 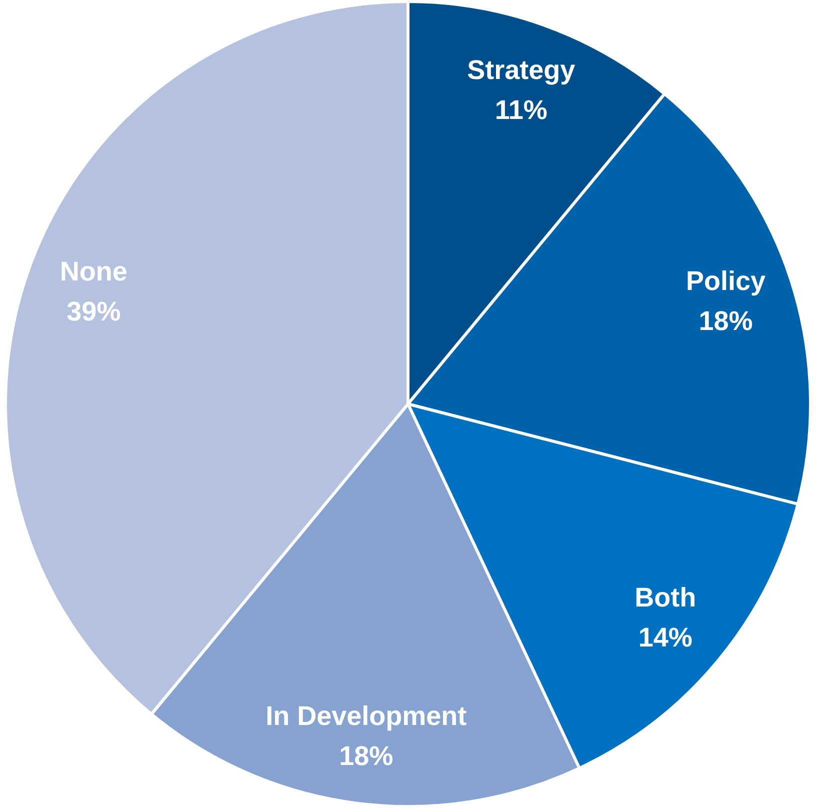 I want to click on data-label: 39%, so click(x=93, y=311).